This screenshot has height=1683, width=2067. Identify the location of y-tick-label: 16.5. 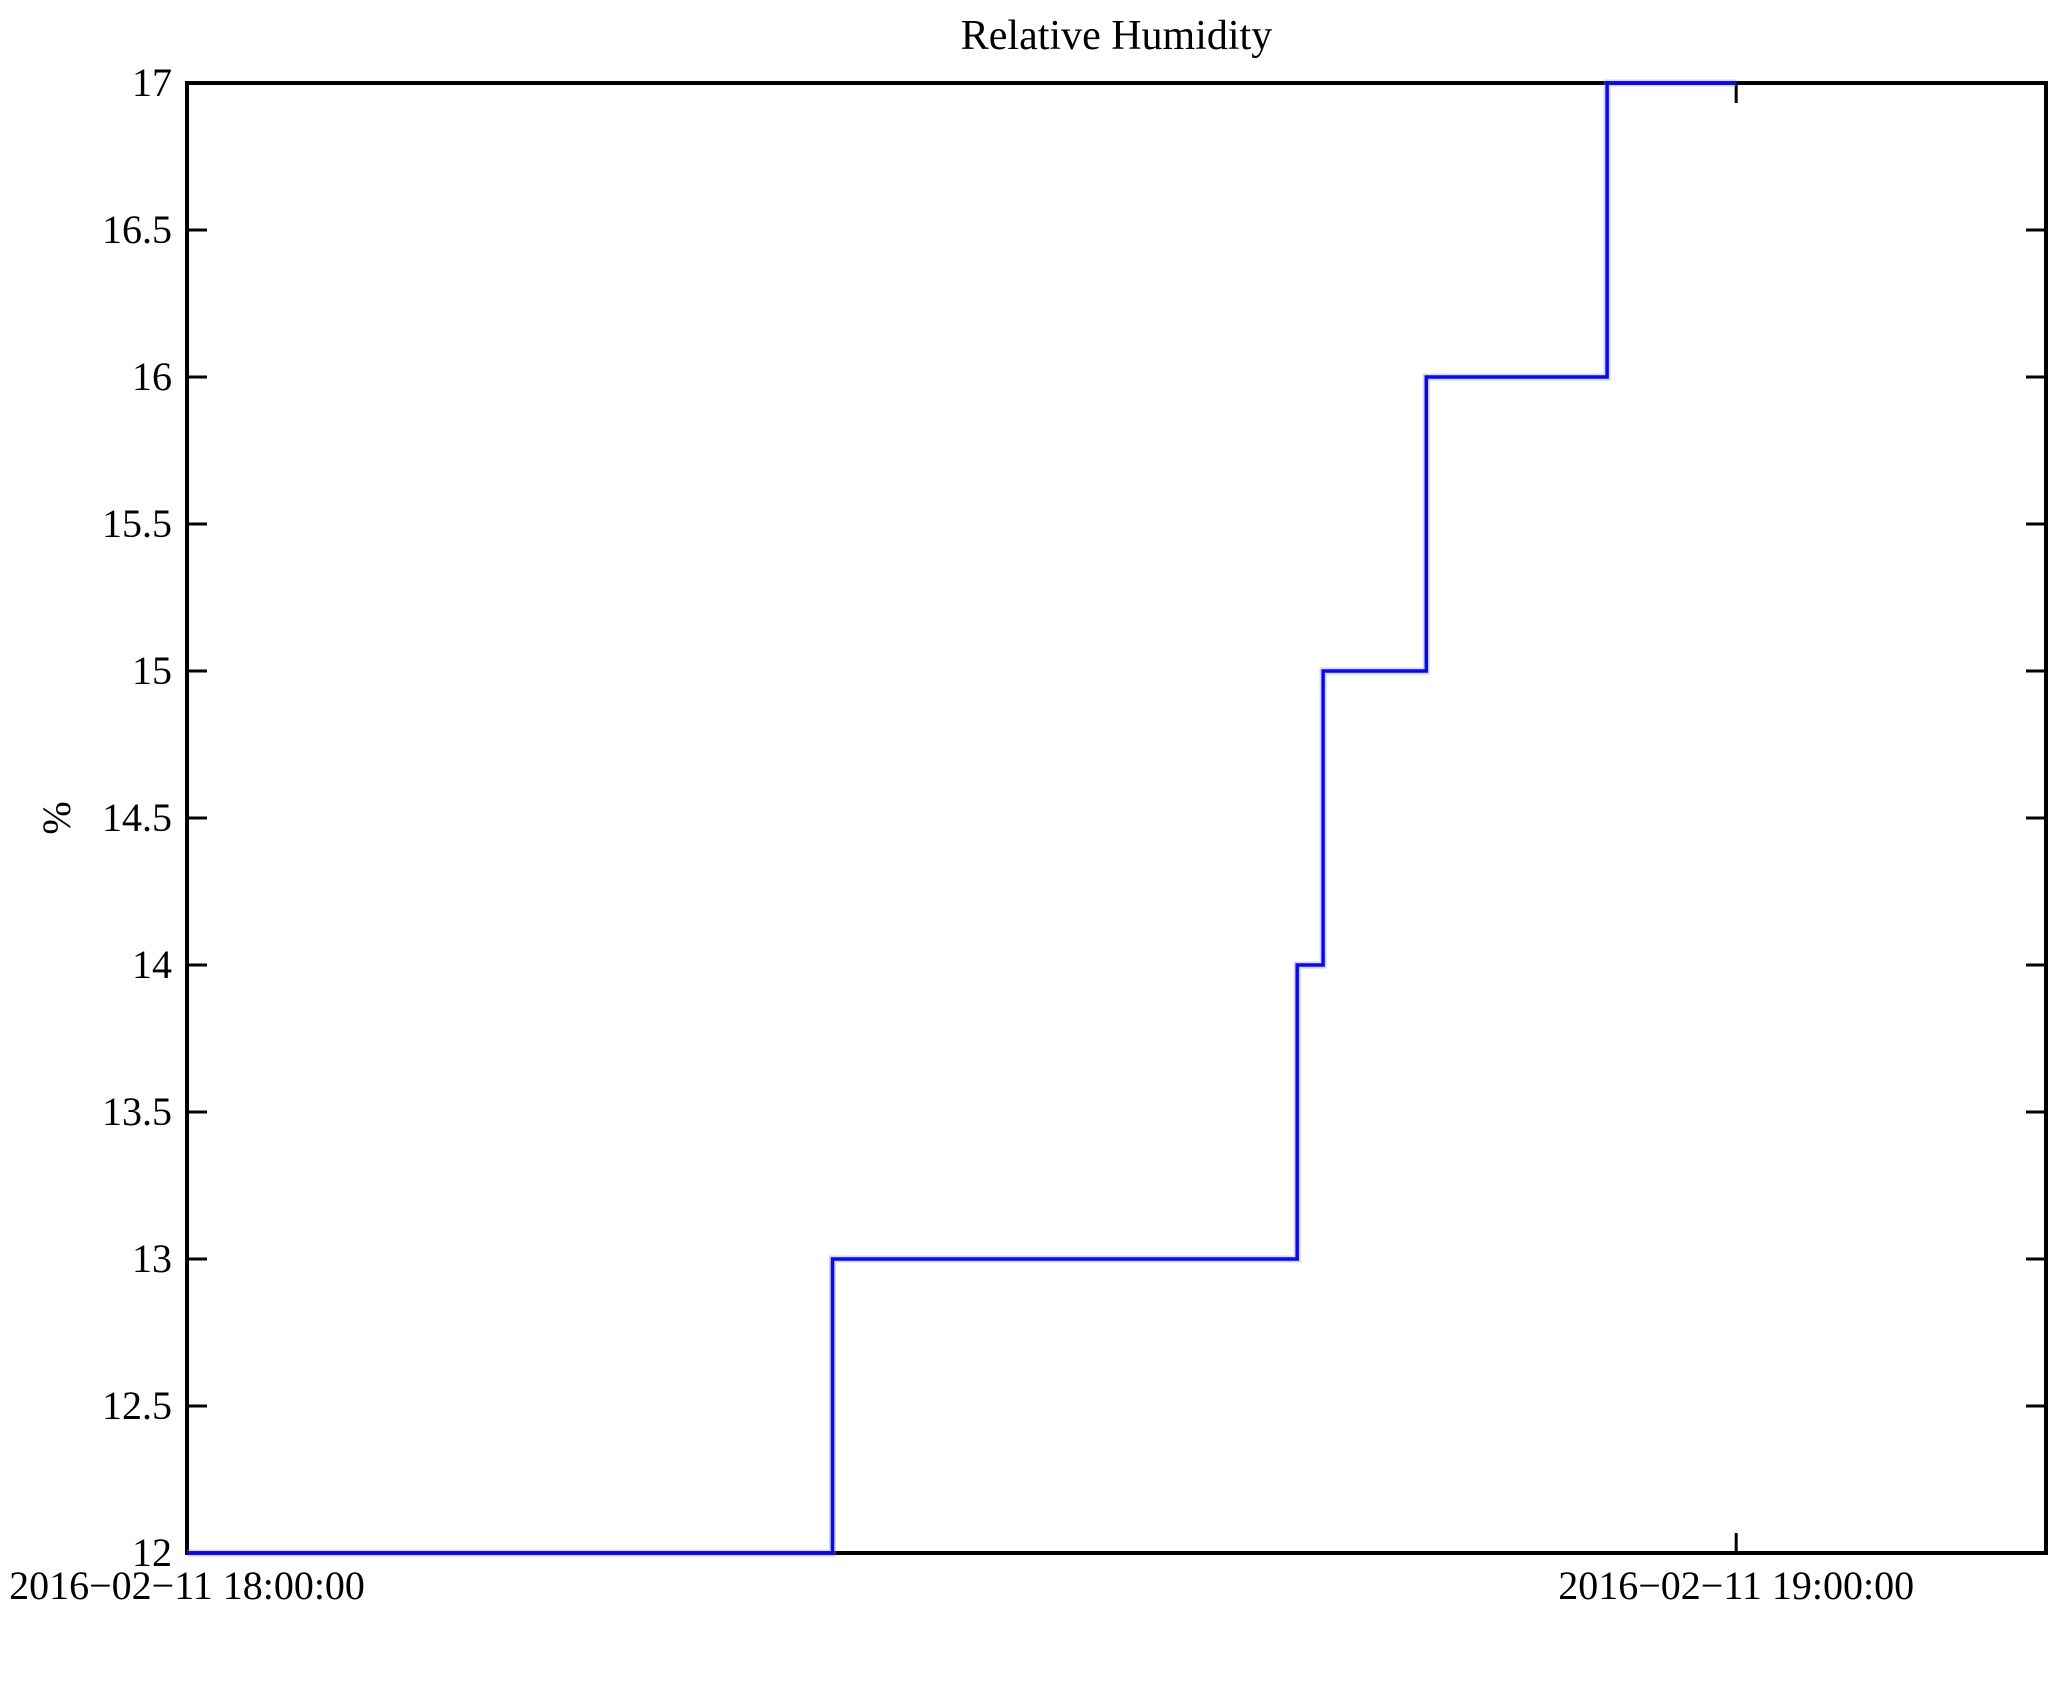
(137, 229).